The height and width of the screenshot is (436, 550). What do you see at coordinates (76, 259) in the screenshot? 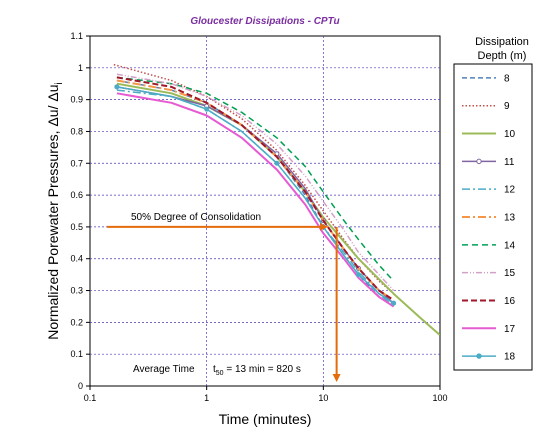
I see `y-tick-label: 0.4` at bounding box center [76, 259].